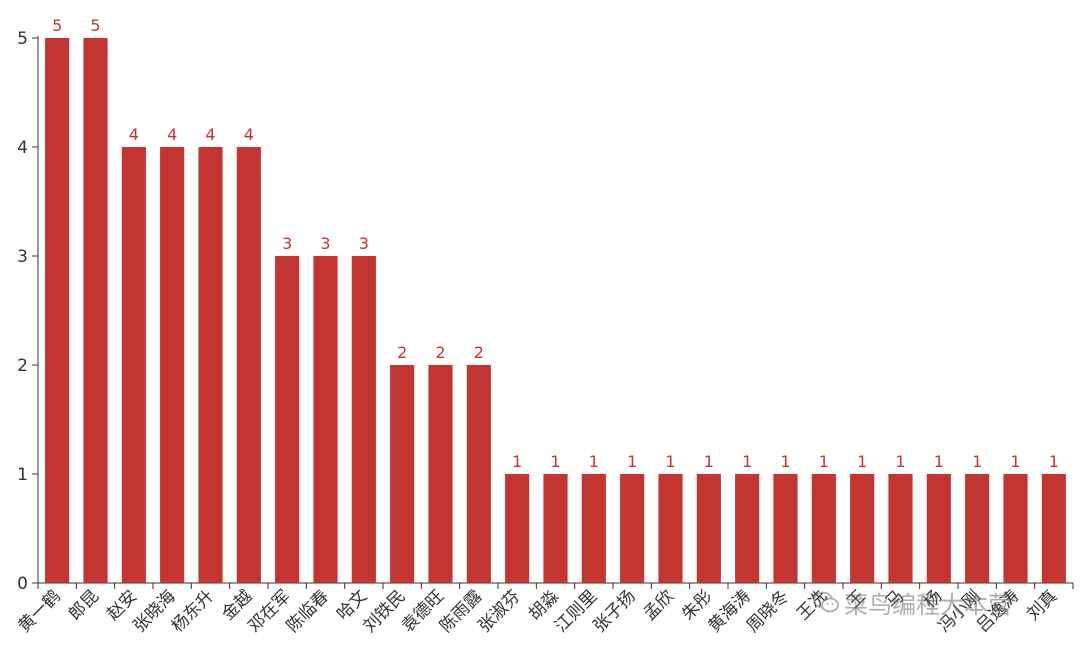 The image size is (1080, 649). What do you see at coordinates (22, 148) in the screenshot?
I see `y-tick-label: 4` at bounding box center [22, 148].